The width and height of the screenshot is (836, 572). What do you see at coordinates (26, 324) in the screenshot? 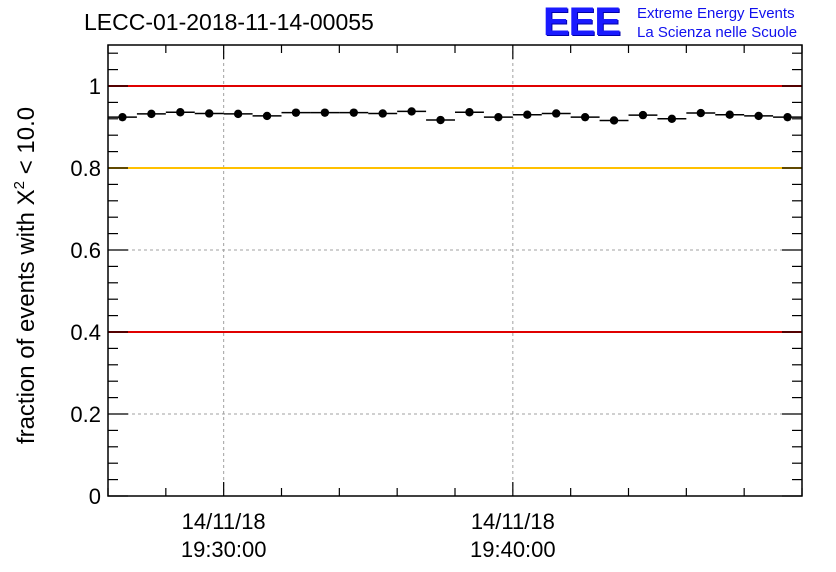
I see `y-axis-label-prefix: fraction of events with` at bounding box center [26, 324].